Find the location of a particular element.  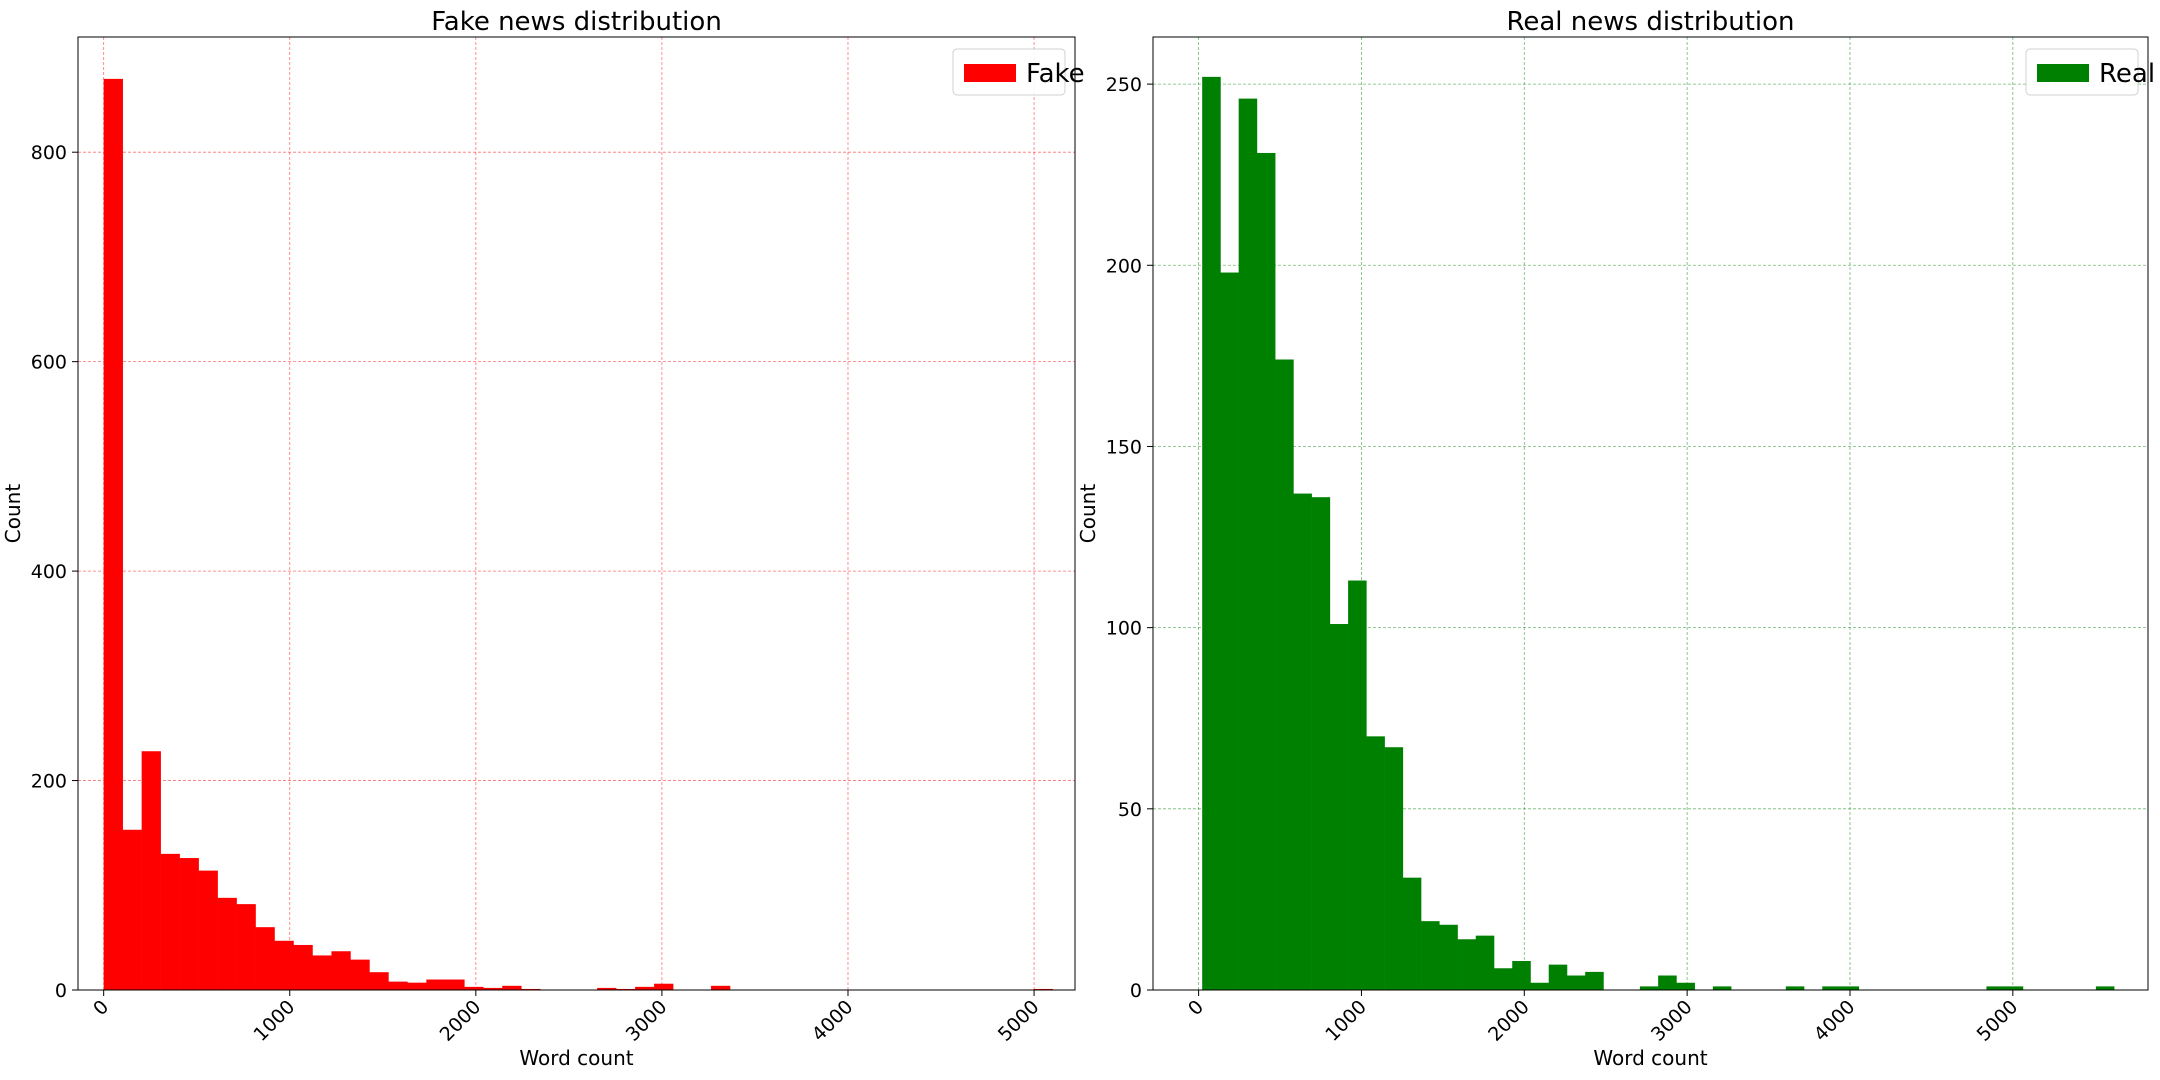

fake-chart-title: Fake news distribution is located at coordinates (576, 22).